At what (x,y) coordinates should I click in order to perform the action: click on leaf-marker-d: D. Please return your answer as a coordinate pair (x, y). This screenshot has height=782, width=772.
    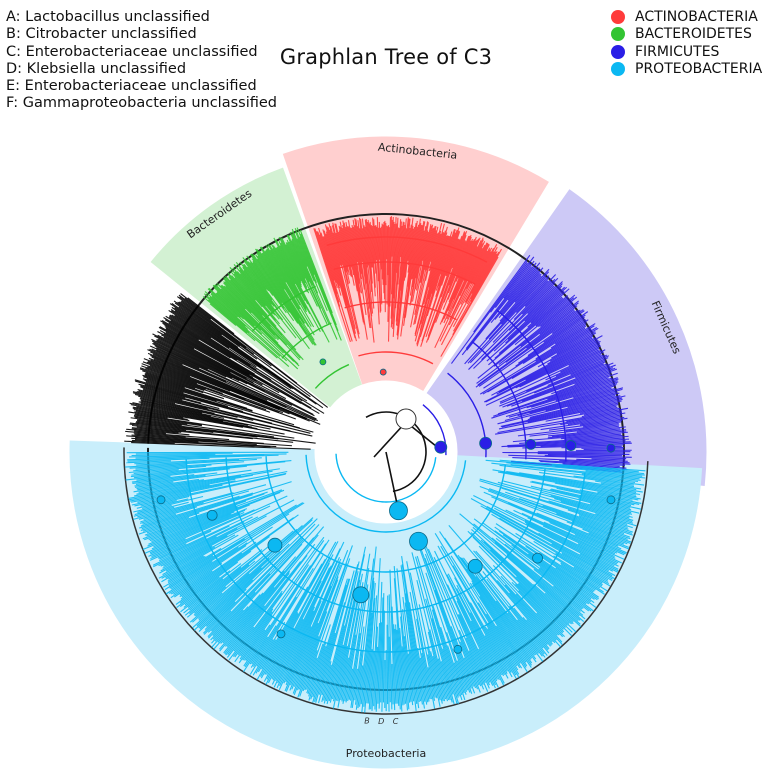
    Looking at the image, I should click on (381, 721).